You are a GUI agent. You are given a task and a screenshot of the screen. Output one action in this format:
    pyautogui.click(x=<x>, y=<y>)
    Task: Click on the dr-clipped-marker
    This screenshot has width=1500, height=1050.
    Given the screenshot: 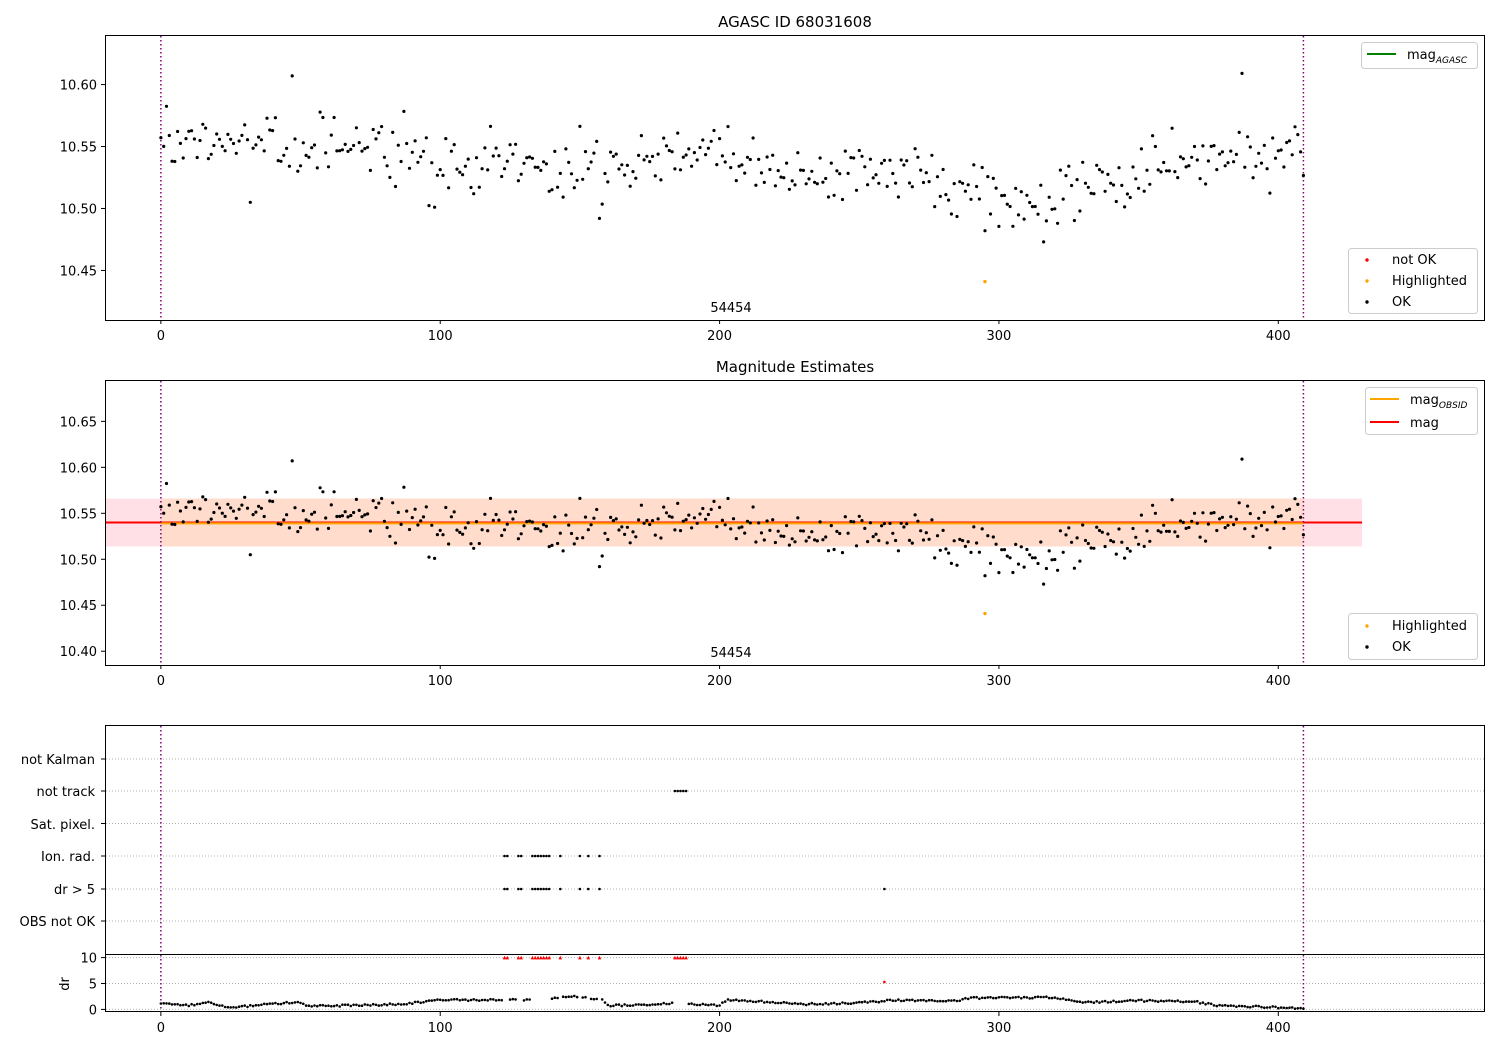 What is the action you would take?
    pyautogui.click(x=521, y=957)
    